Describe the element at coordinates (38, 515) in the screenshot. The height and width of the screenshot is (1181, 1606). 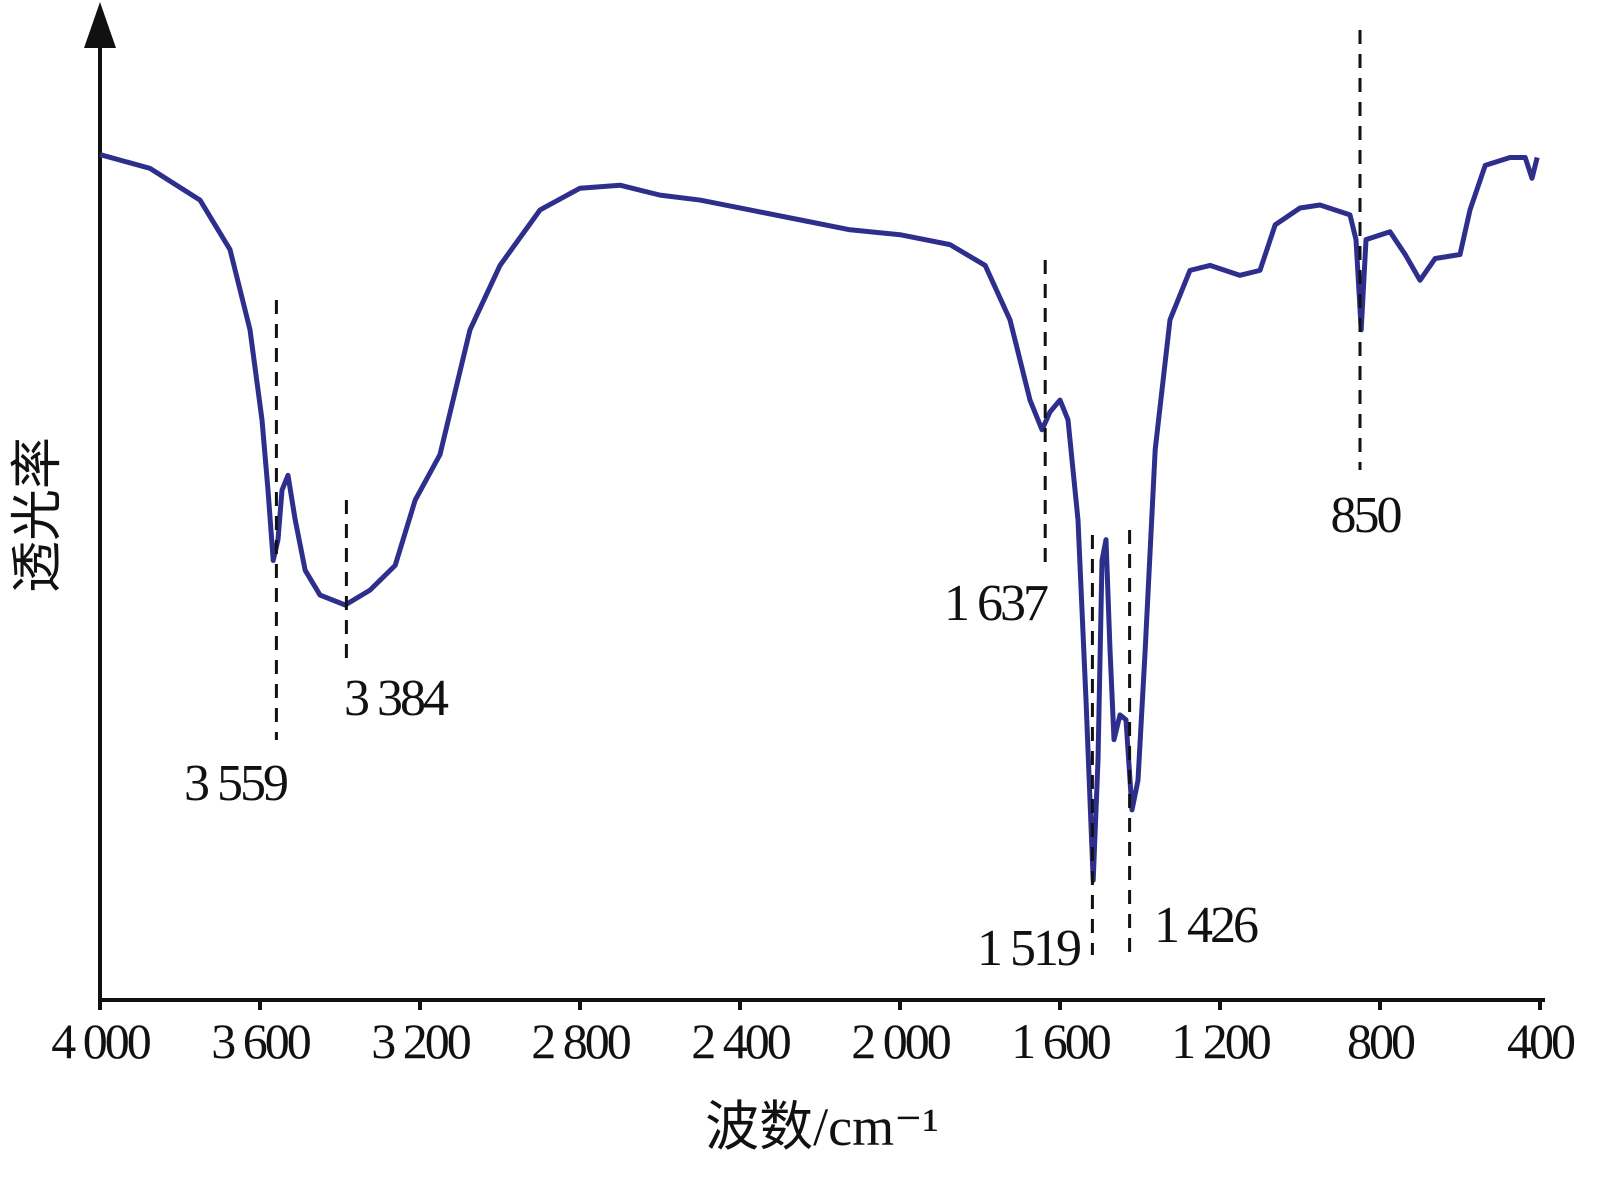
I see `y-axis-label: 透光率` at that location.